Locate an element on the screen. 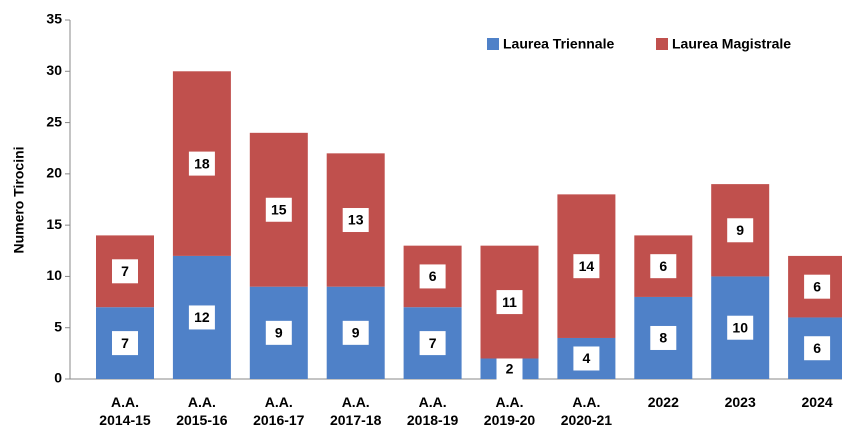 The height and width of the screenshot is (428, 842). value-label: 2 is located at coordinates (510, 368).